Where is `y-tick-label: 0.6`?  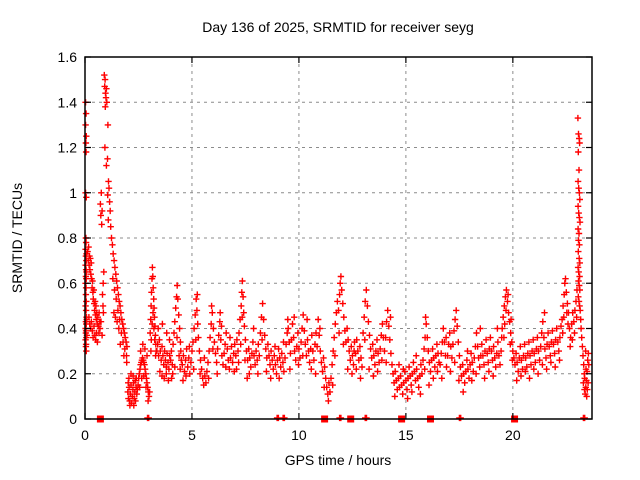
y-tick-label: 0.6 is located at coordinates (68, 283).